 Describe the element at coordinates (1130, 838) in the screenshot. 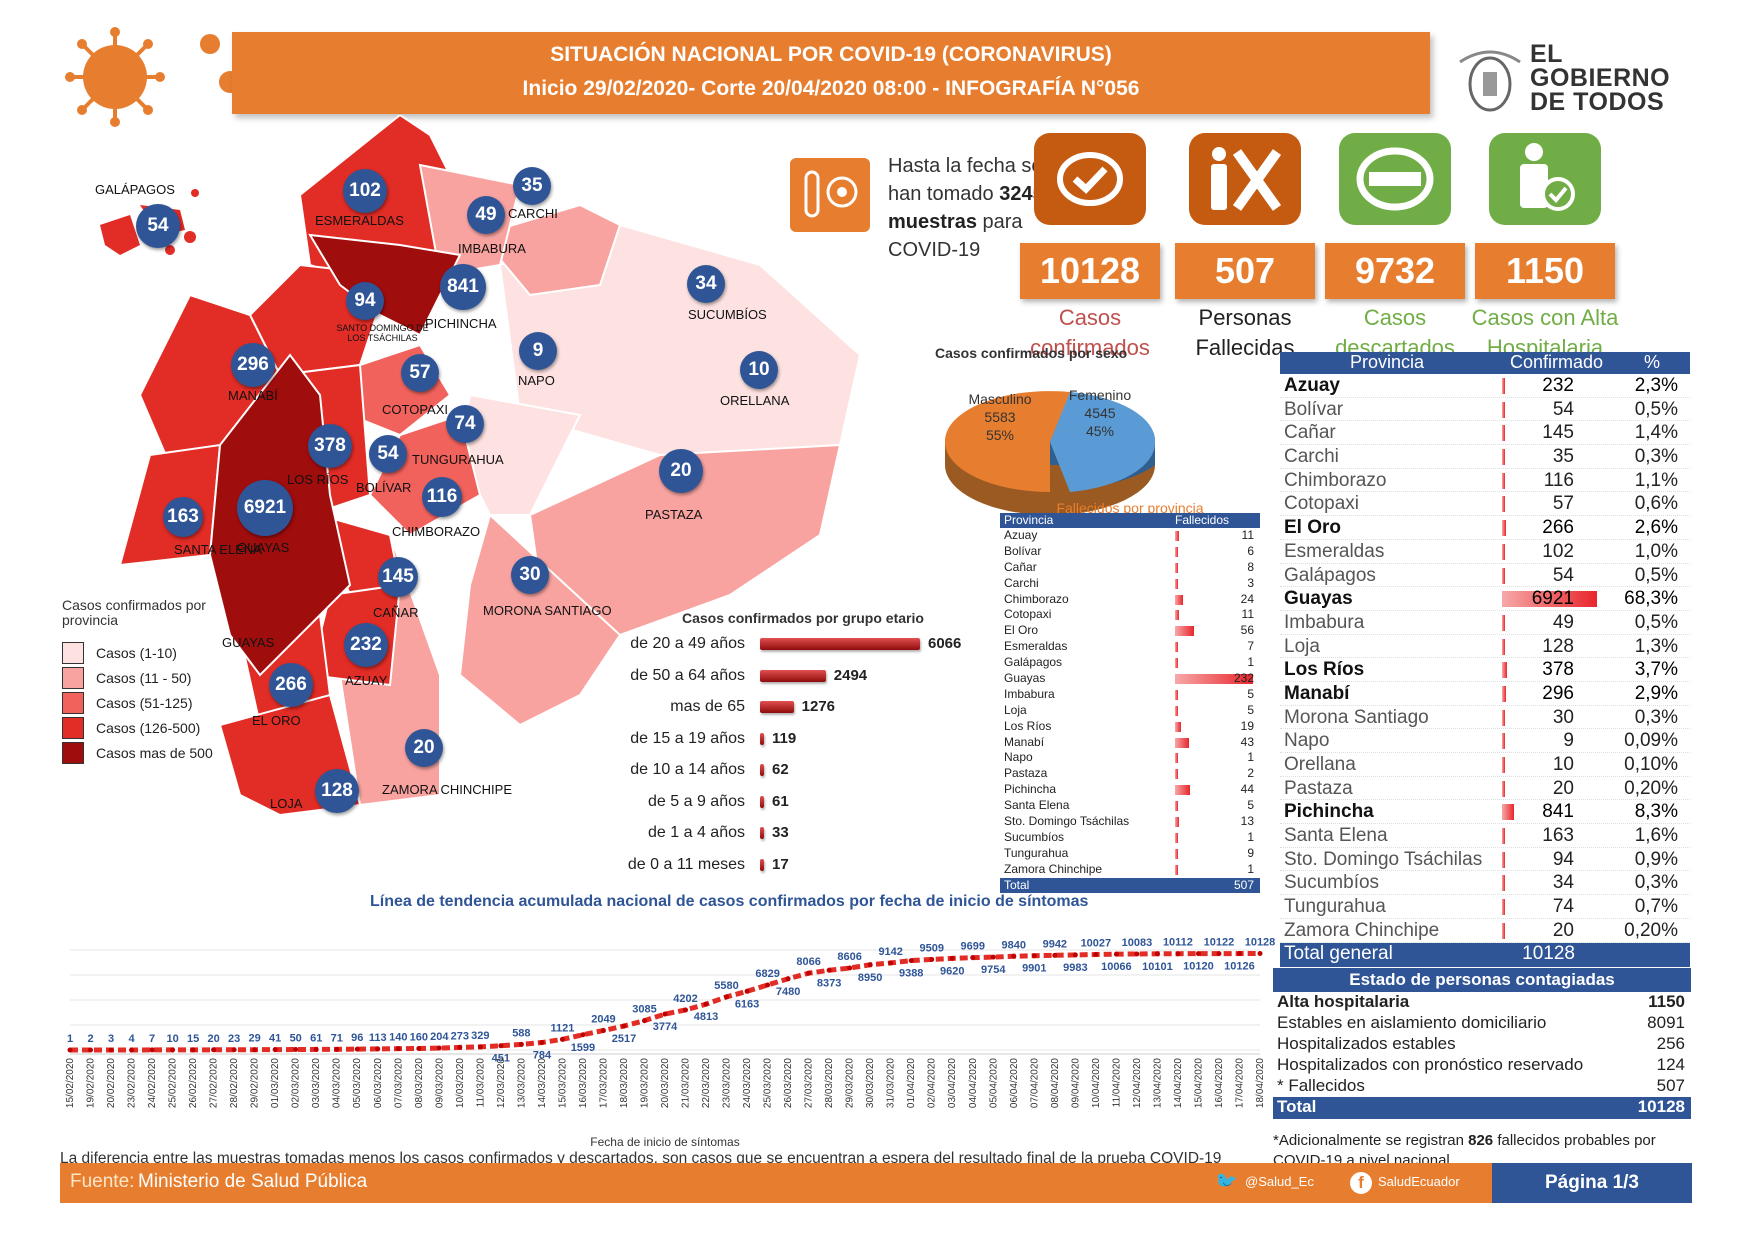

I see `deaths-row: Sucumbíos 1` at that location.